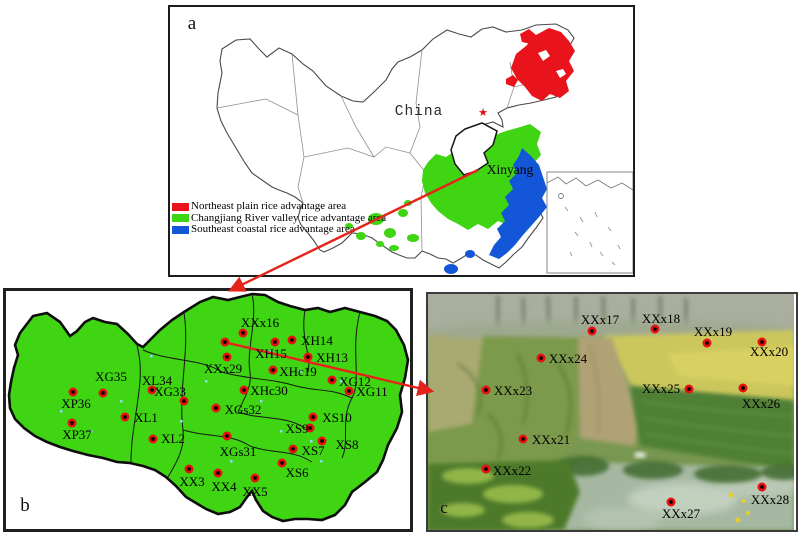 The width and height of the screenshot is (800, 535). What do you see at coordinates (589, 222) in the screenshot?
I see `south-china-sea-inset` at bounding box center [589, 222].